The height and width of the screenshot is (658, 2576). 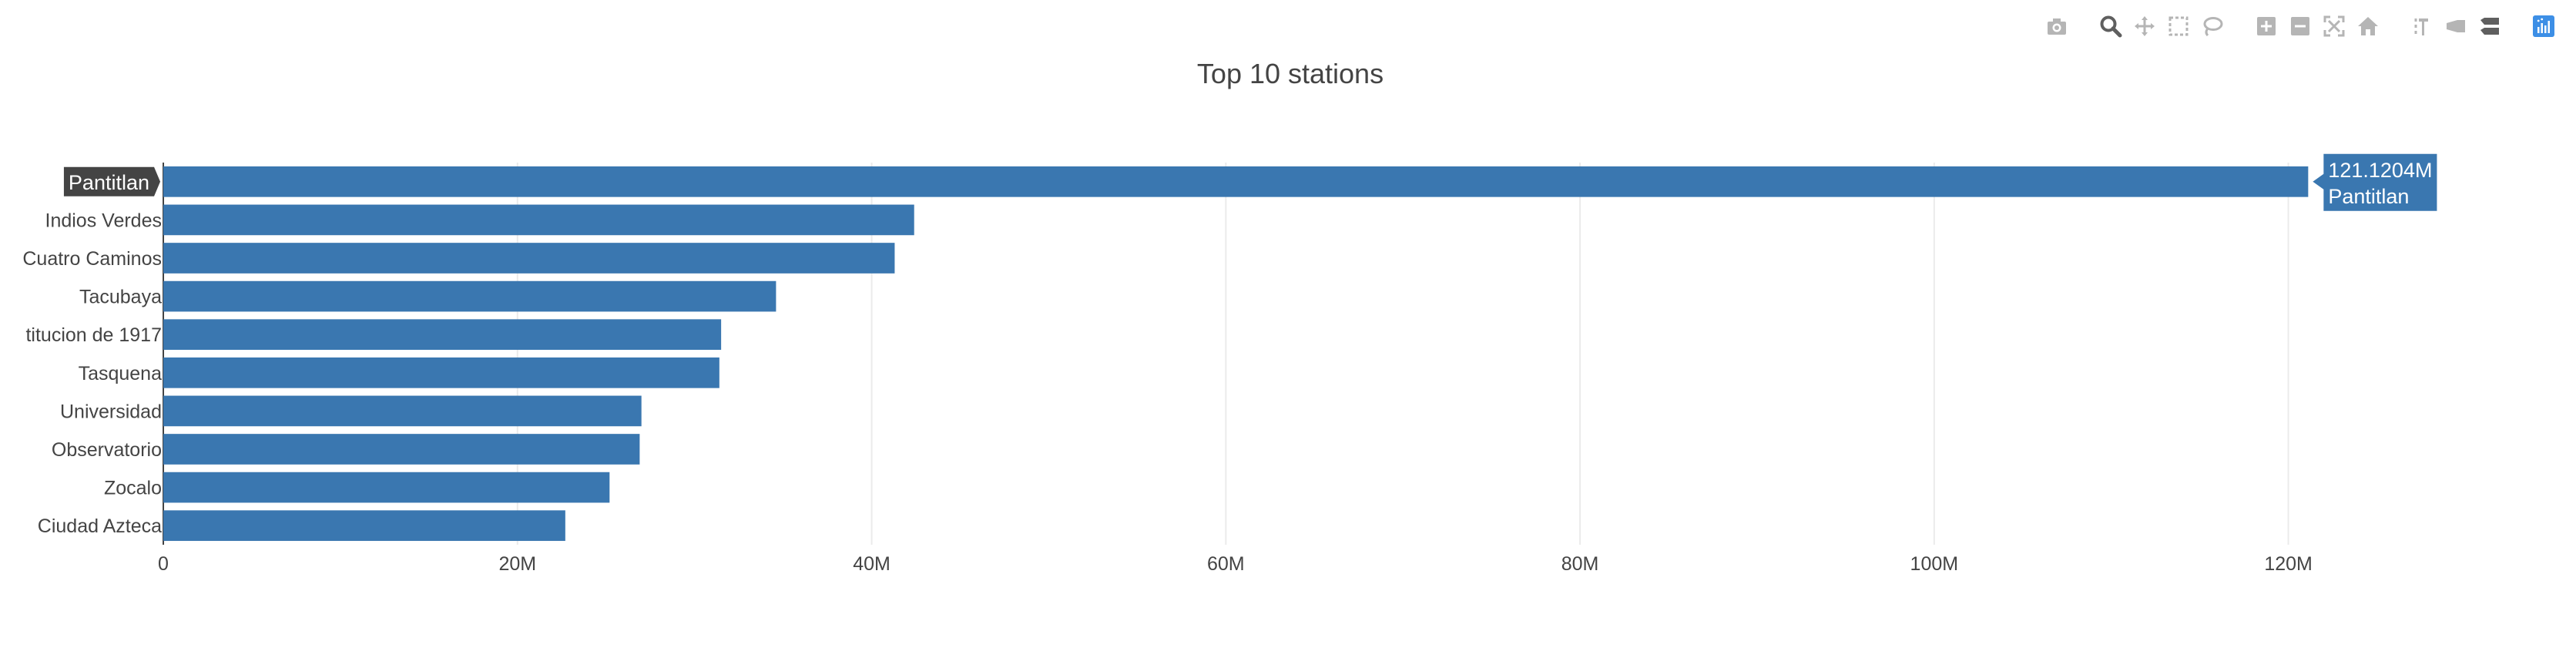 What do you see at coordinates (100, 526) in the screenshot?
I see `y-tick-label: Ciudad Azteca` at bounding box center [100, 526].